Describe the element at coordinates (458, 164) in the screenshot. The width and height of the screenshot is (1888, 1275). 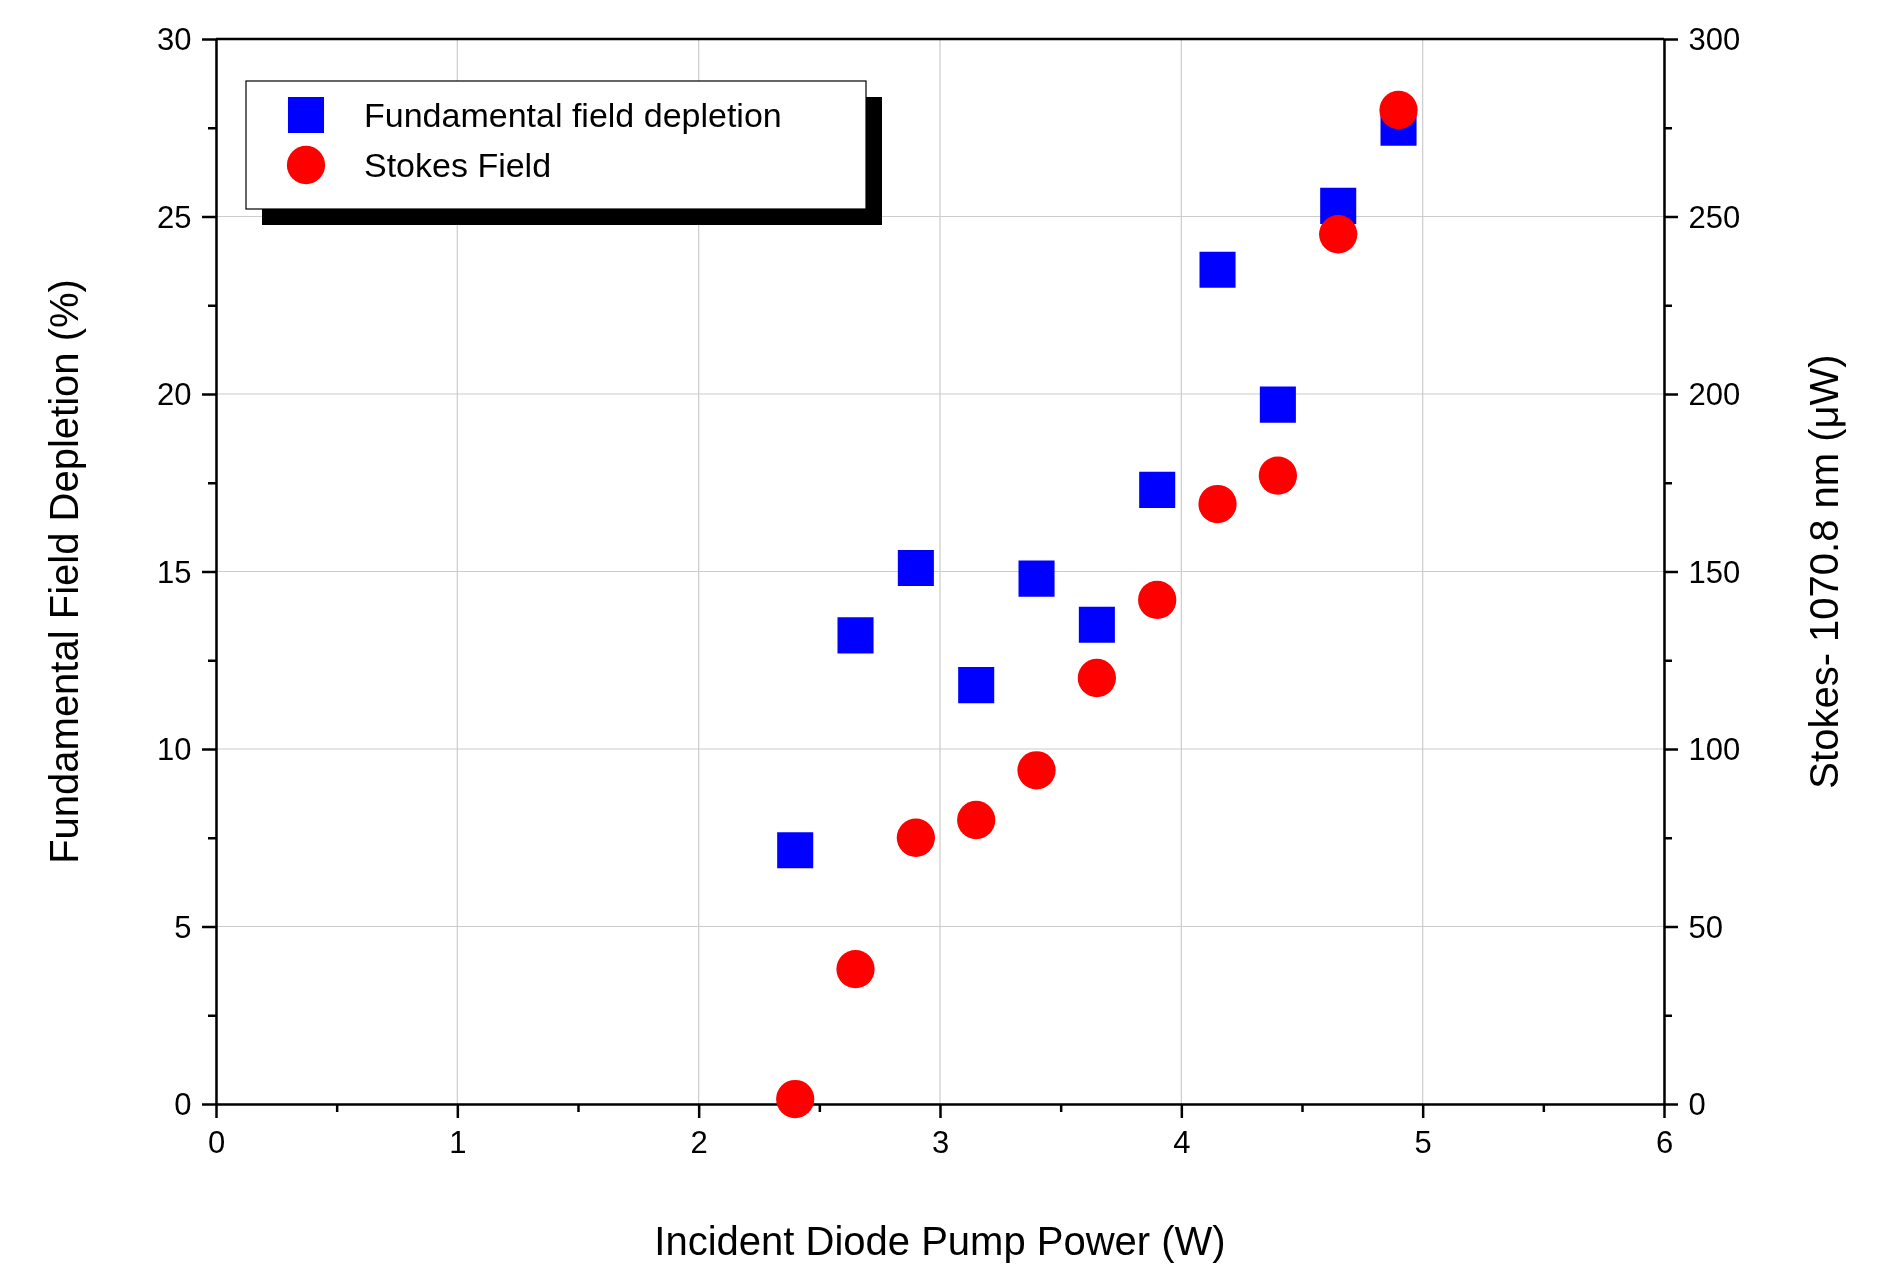
I see `legend-label: Stokes Field` at that location.